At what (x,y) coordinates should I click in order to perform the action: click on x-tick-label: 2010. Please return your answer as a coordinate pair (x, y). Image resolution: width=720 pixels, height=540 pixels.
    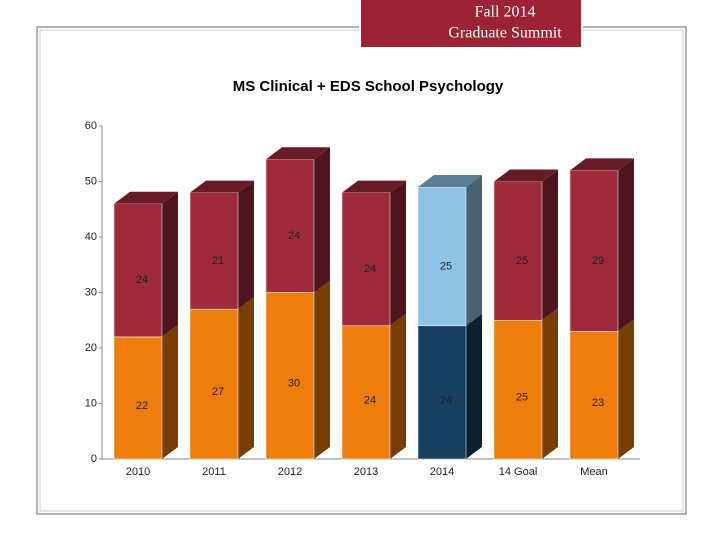
    Looking at the image, I should click on (138, 472).